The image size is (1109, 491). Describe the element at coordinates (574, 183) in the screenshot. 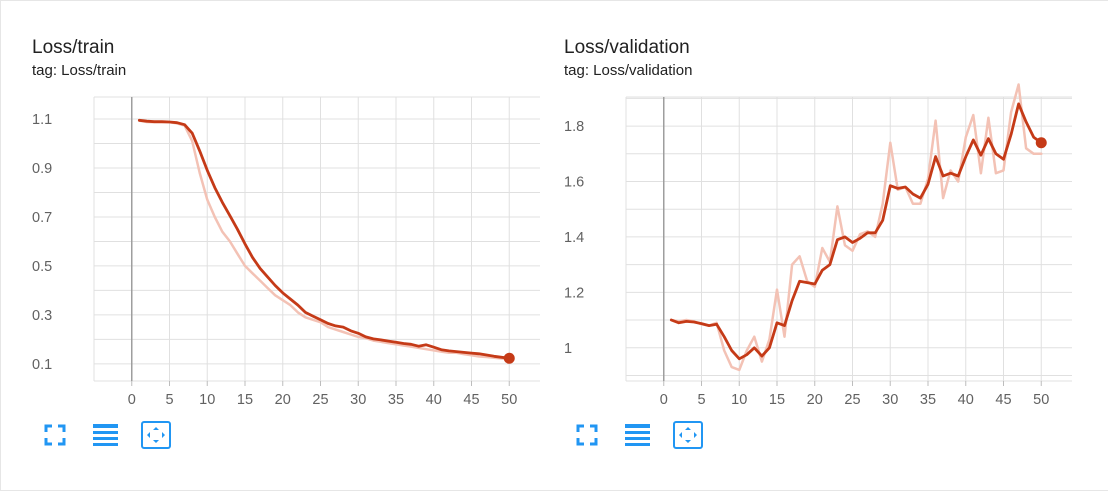

I see `y-tick-label: 1.6` at that location.